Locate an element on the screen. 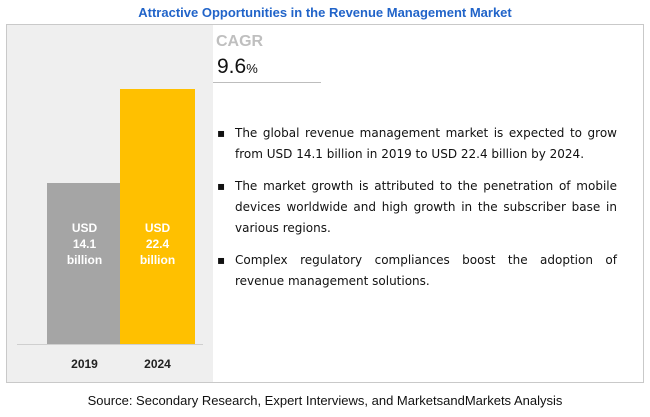  bar-value-label: USD 14.1 billion is located at coordinates (84, 244).